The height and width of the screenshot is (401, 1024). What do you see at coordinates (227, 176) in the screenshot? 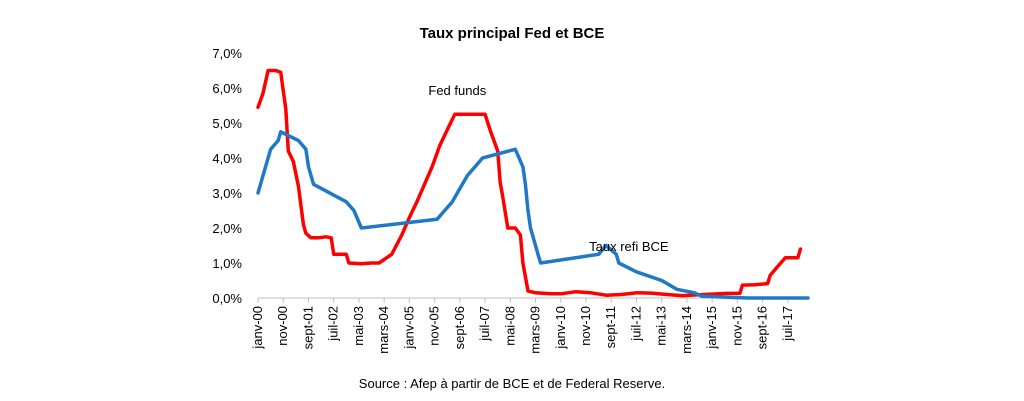
I see `y-axis: 0,0% 1,0% 2,0% 3,0% 4,0% 5,0% 6,0% 7,0%` at bounding box center [227, 176].